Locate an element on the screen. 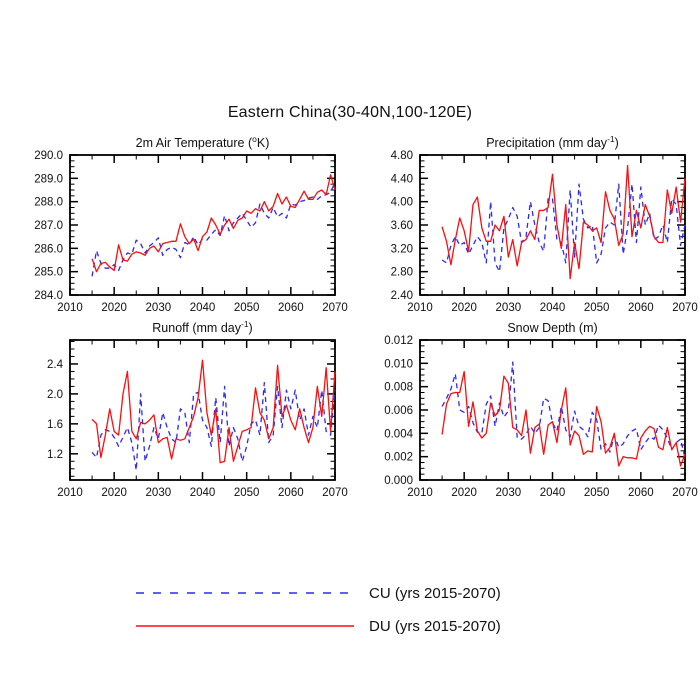  cu-dashed-line-sample is located at coordinates (245, 593).